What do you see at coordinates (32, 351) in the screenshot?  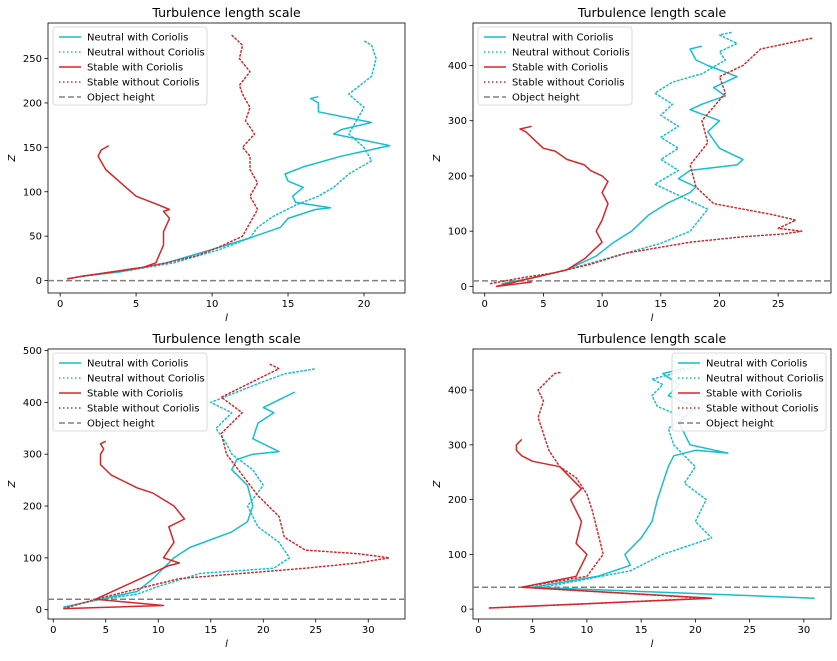 I see `y-tick-label: 500` at bounding box center [32, 351].